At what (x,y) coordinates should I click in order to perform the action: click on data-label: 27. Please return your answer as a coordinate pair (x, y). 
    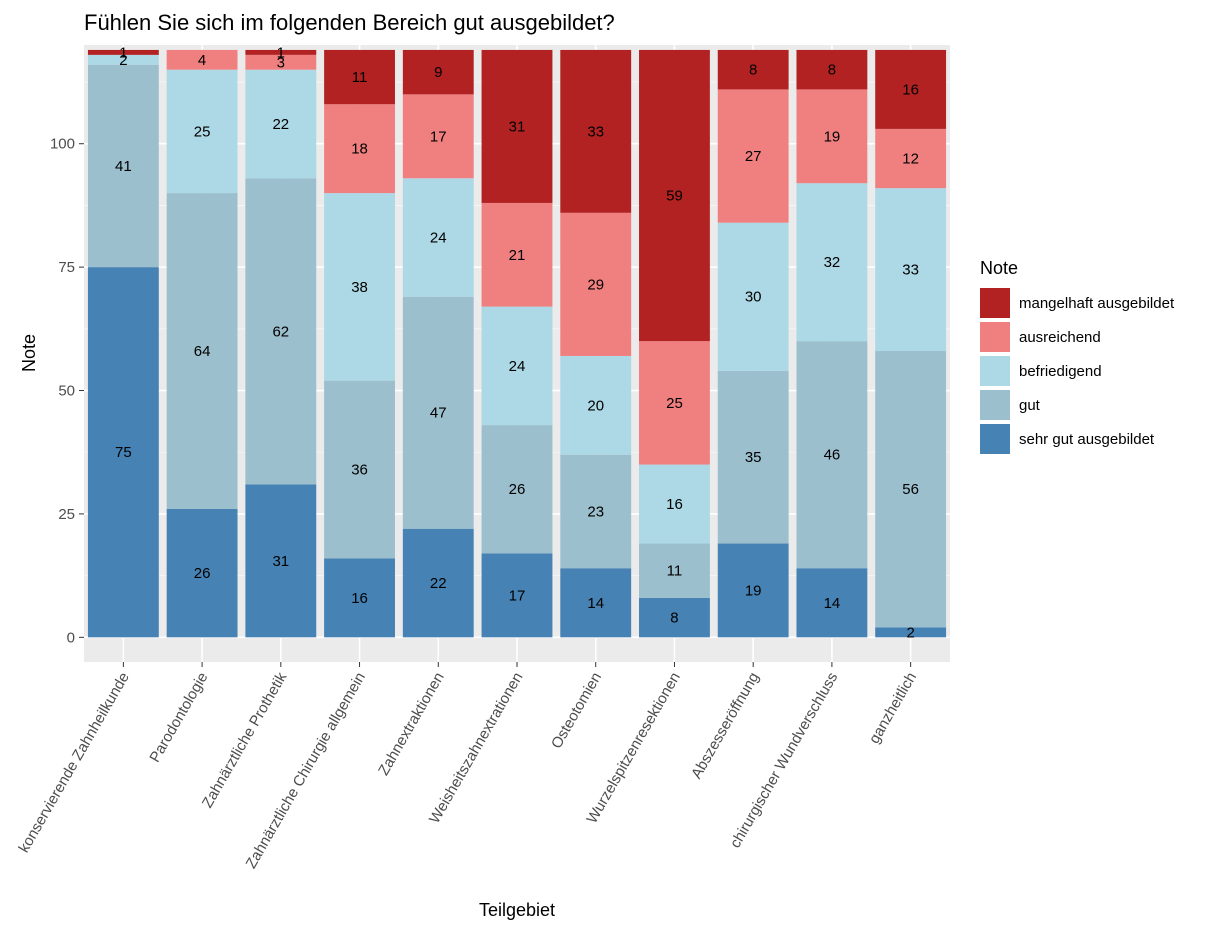
    Looking at the image, I should click on (753, 156).